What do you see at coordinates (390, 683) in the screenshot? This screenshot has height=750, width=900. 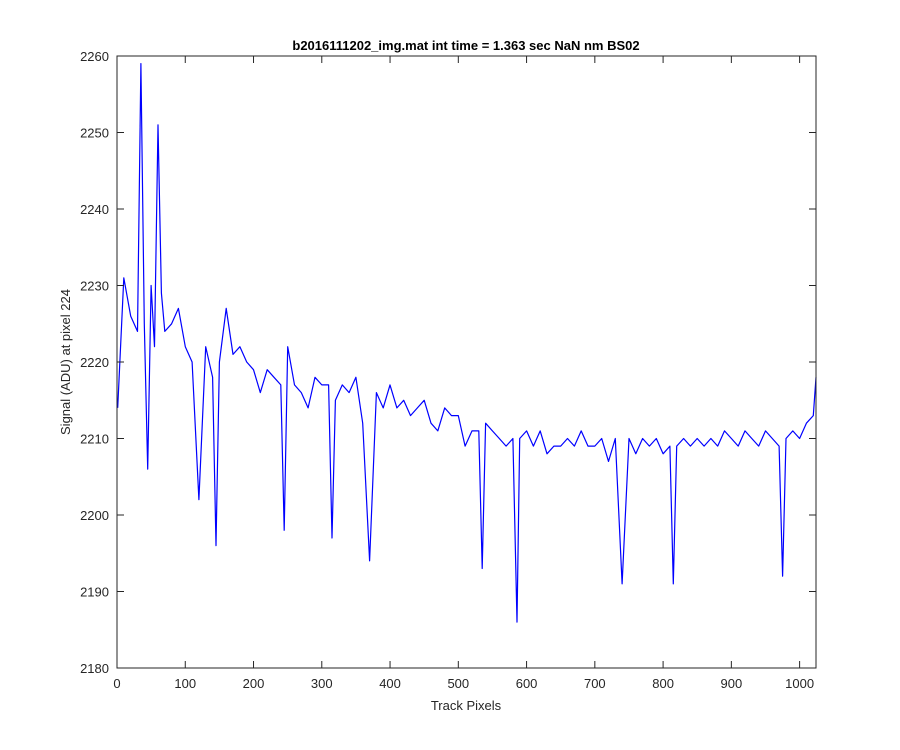 I see `x-tick-label: 400` at bounding box center [390, 683].